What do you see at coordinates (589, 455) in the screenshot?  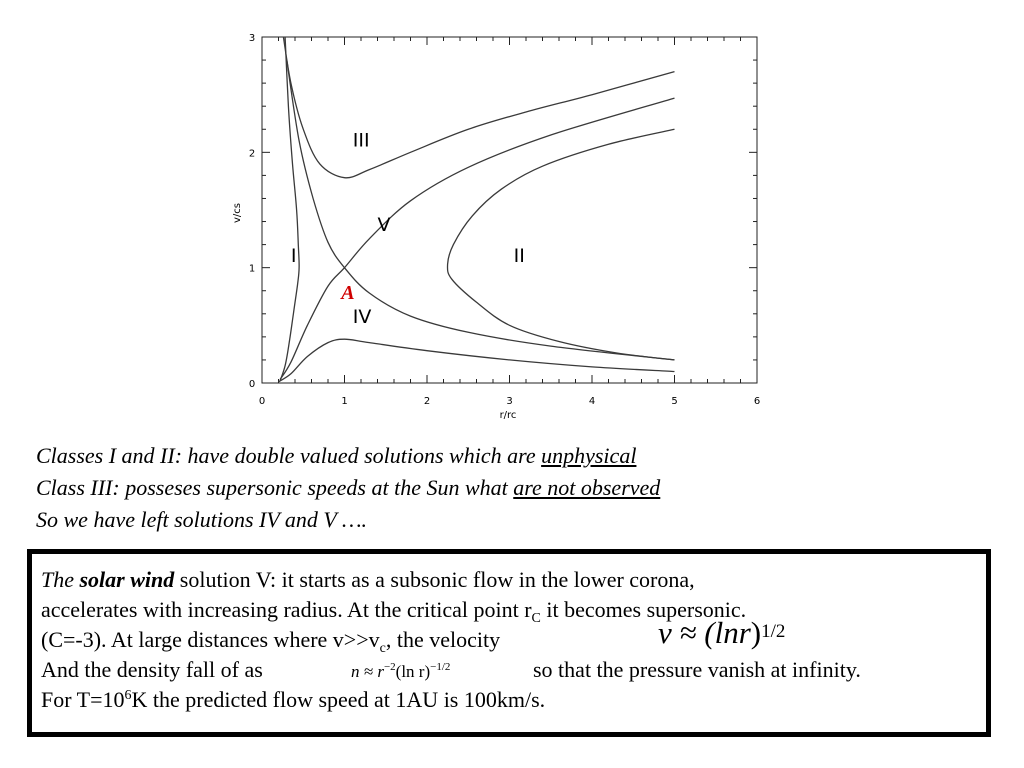 I see `unphysical-underlined: unphysical` at bounding box center [589, 455].